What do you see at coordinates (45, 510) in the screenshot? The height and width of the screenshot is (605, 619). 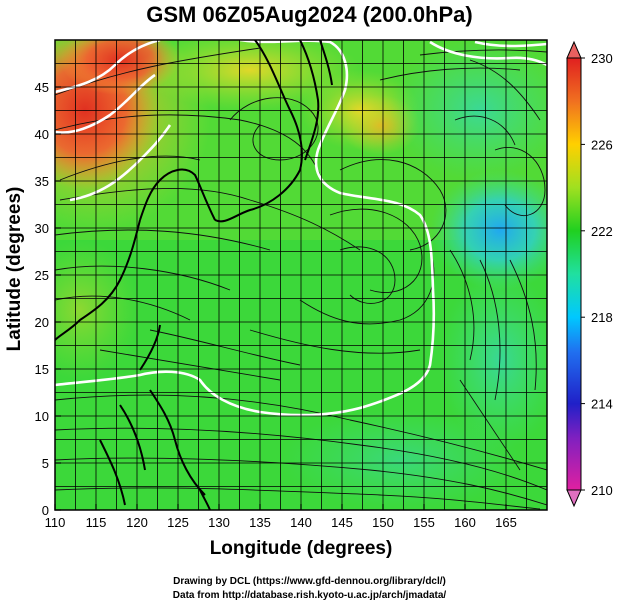 I see `y-tick-label: 0` at bounding box center [45, 510].